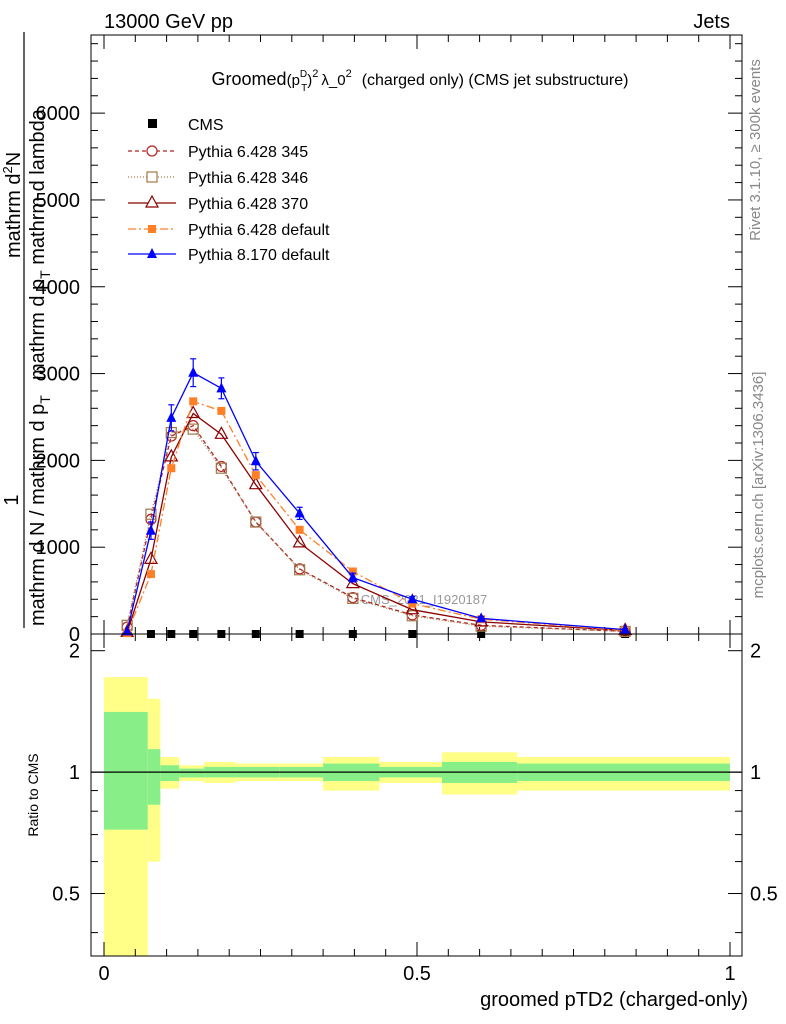 Image resolution: width=786 pixels, height=1024 pixels. What do you see at coordinates (152, 253) in the screenshot?
I see `legend-marker-py8` at bounding box center [152, 253].